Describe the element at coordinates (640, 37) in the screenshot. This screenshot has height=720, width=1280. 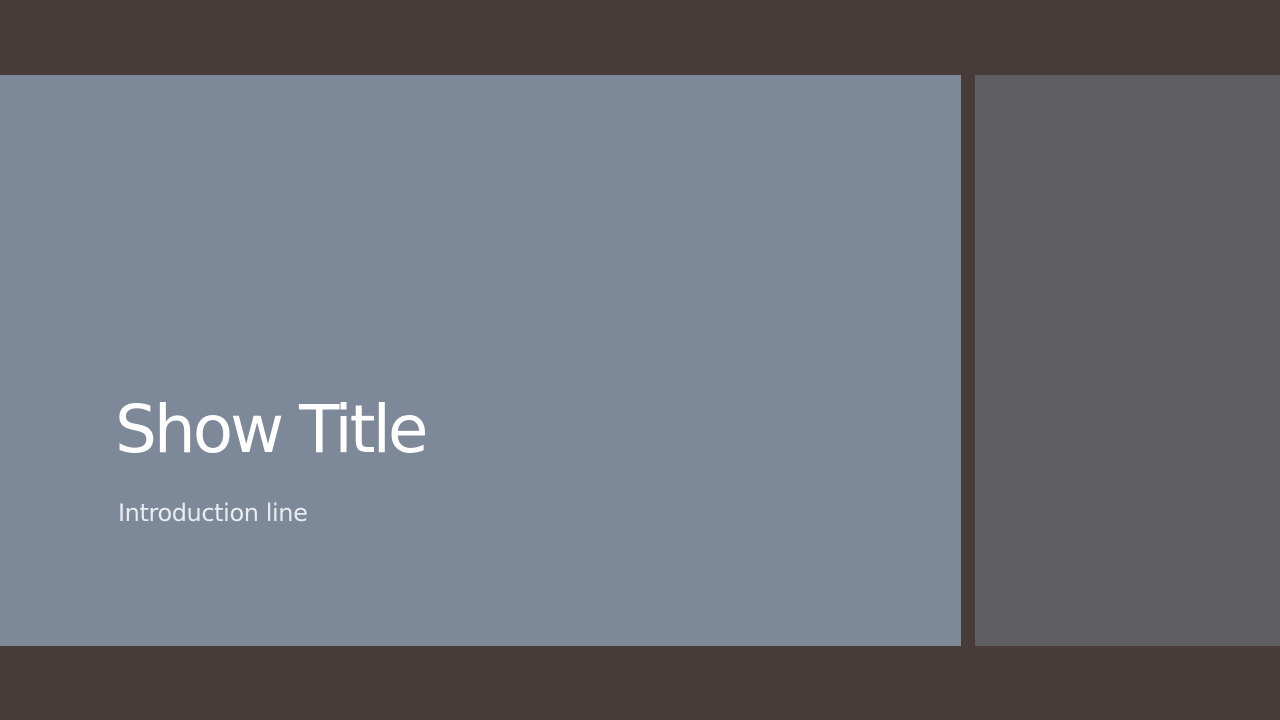
I see `top-frame-band` at that location.